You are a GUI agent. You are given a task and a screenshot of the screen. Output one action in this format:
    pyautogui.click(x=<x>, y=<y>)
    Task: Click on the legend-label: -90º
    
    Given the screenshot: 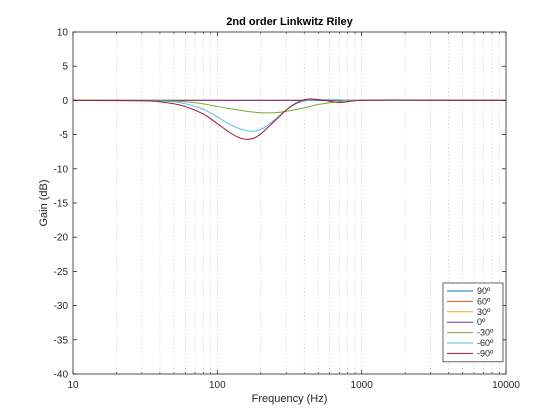 What is the action you would take?
    pyautogui.click(x=485, y=353)
    